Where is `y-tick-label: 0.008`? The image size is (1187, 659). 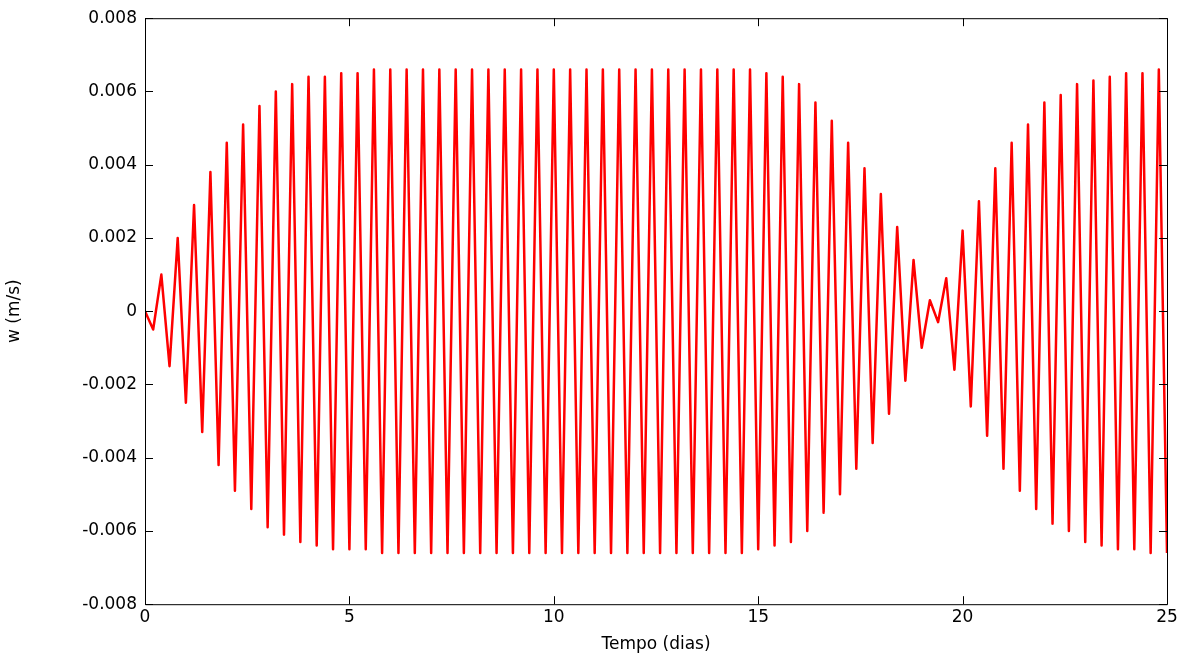
y-tick-label: 0.008 is located at coordinates (112, 16).